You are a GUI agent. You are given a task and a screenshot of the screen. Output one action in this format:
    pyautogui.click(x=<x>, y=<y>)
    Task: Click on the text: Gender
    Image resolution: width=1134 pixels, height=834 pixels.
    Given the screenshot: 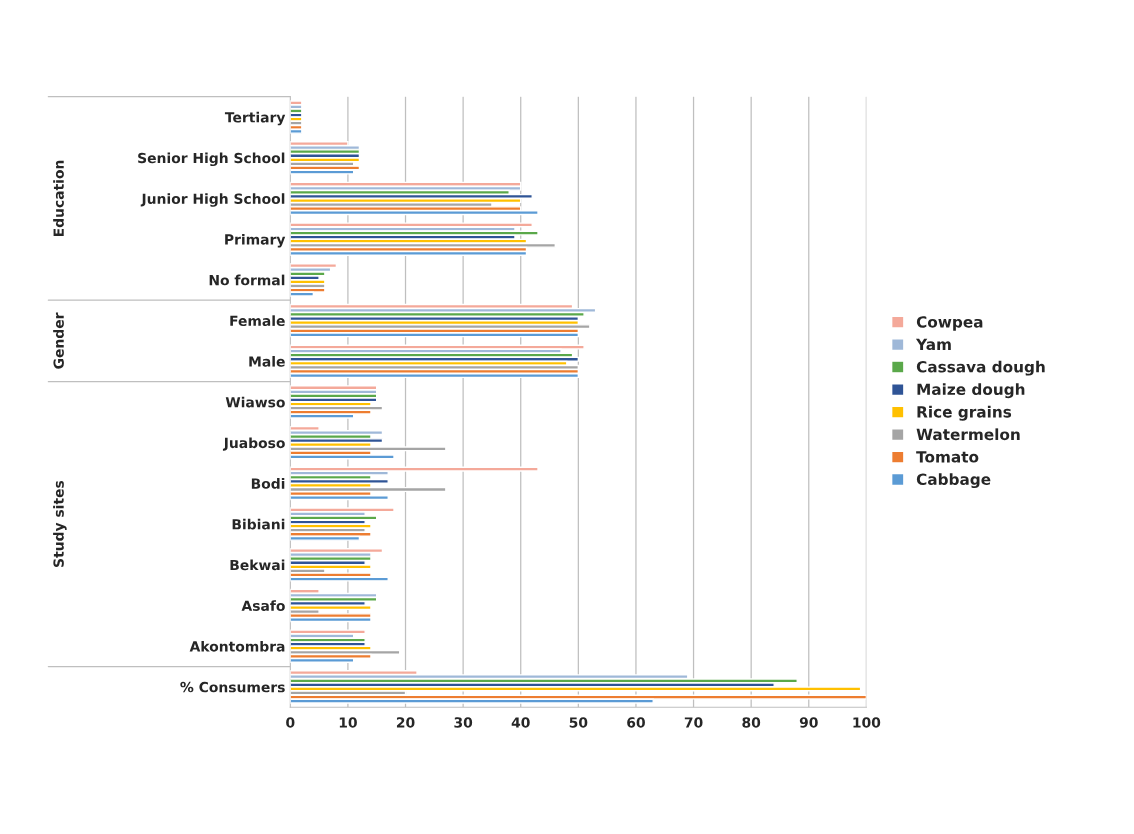 What is the action you would take?
    pyautogui.click(x=58, y=340)
    